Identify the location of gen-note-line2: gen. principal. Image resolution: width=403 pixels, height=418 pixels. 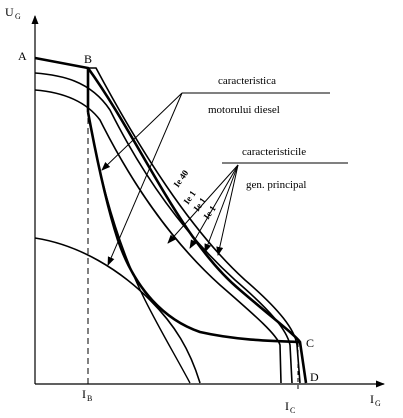
(276, 185).